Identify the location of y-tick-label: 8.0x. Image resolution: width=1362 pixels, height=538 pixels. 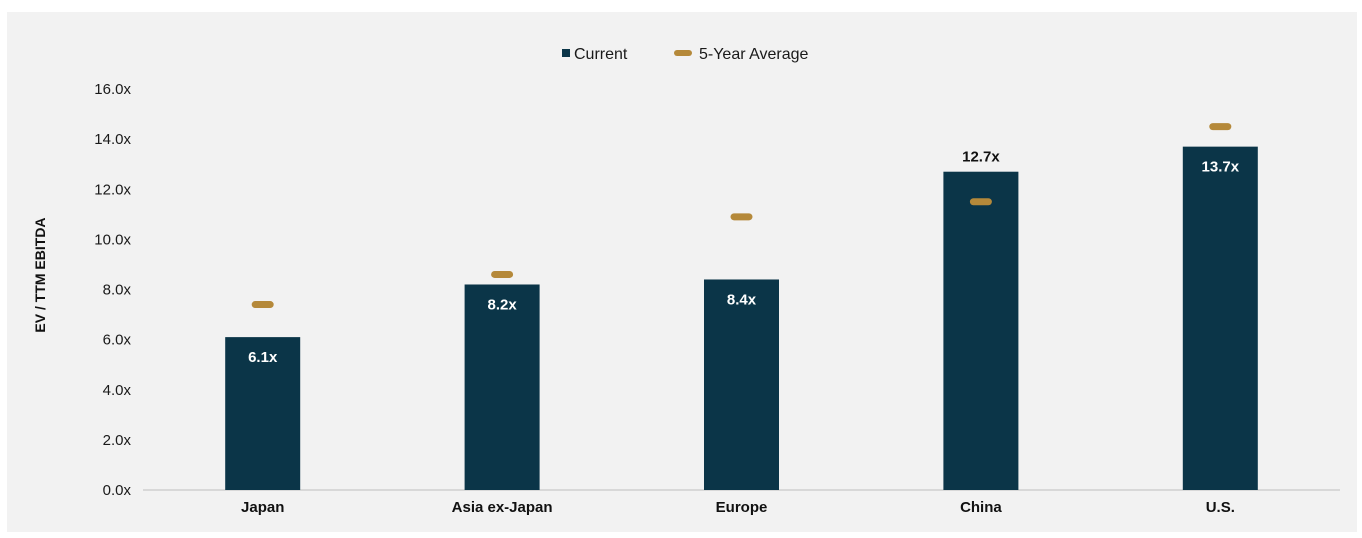
(117, 290).